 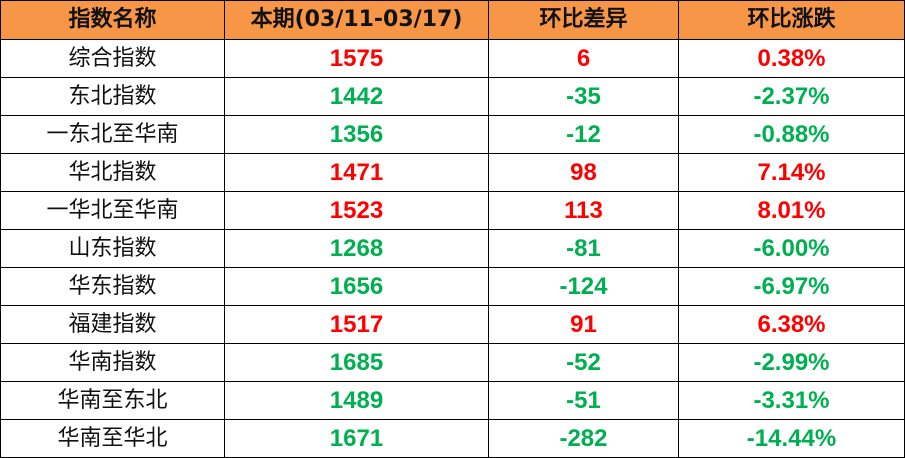 What do you see at coordinates (583, 134) in the screenshot?
I see `diff-cell: -12` at bounding box center [583, 134].